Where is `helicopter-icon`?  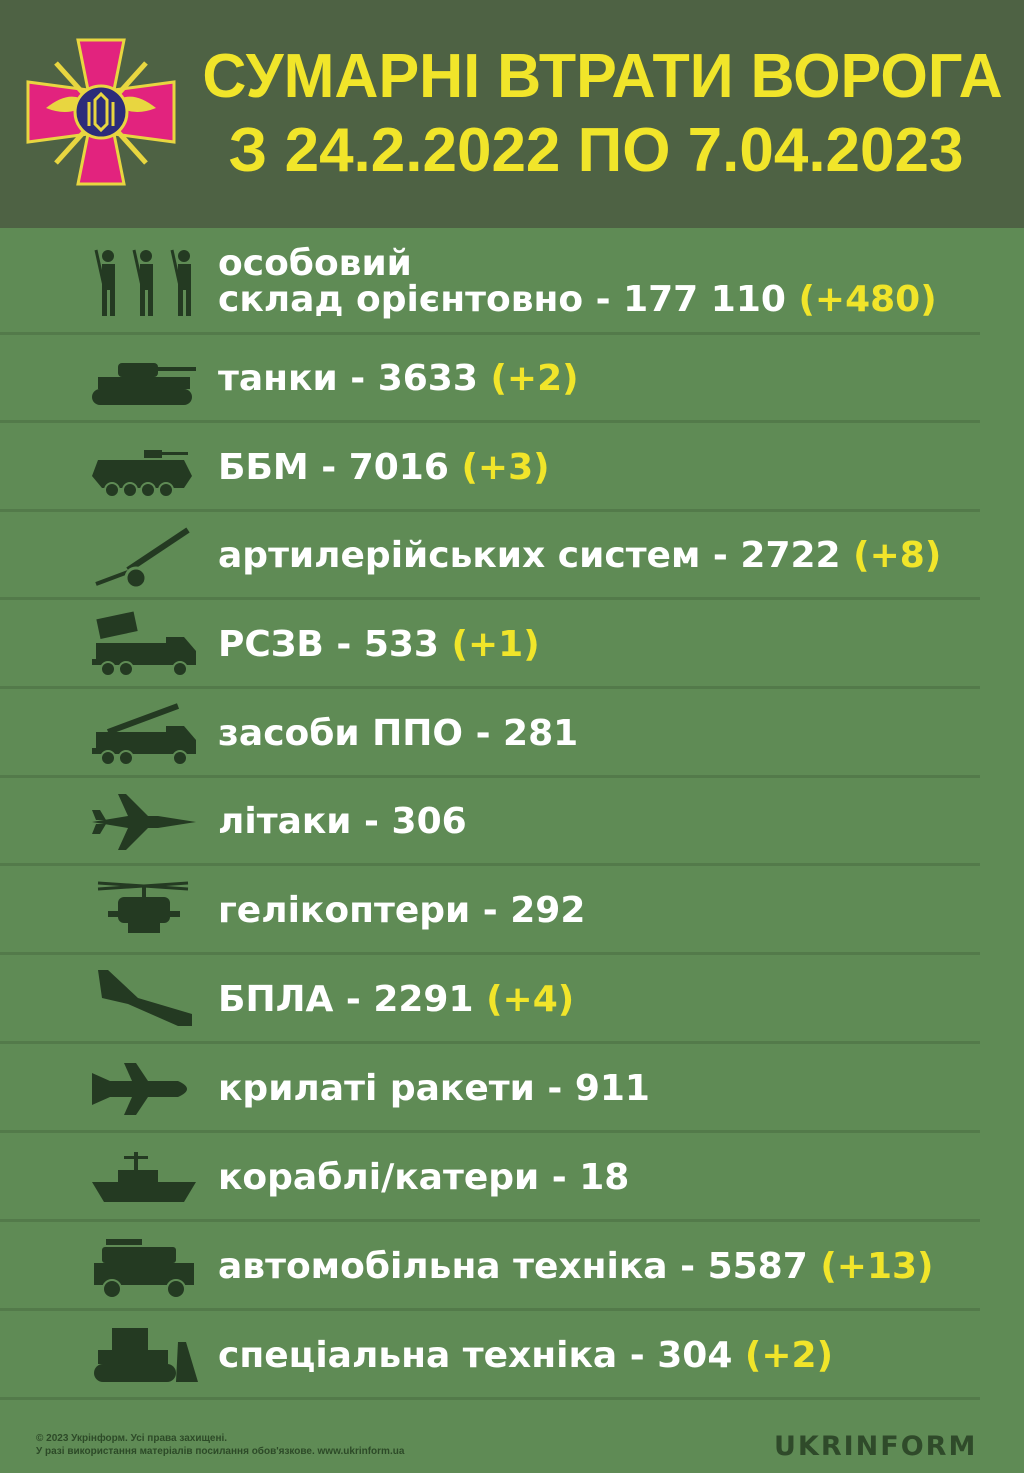
helicopter-icon is located at coordinates (144, 911).